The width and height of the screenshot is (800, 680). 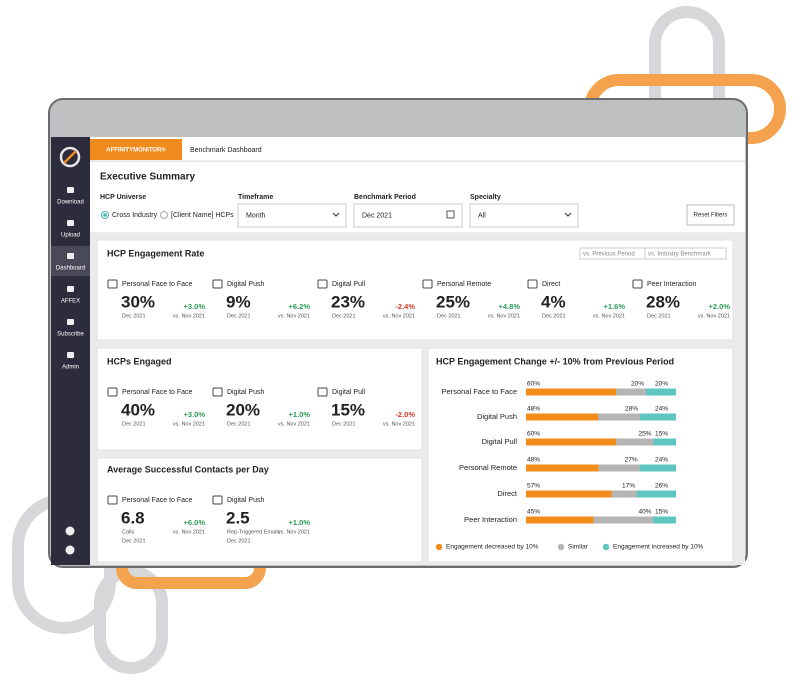 What do you see at coordinates (533, 512) in the screenshot?
I see `value-label: 45%` at bounding box center [533, 512].